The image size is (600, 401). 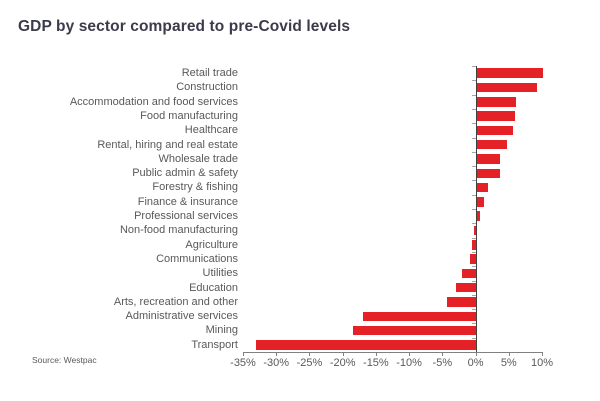 I want to click on bar-arts-recreation-and-other, so click(x=461, y=302).